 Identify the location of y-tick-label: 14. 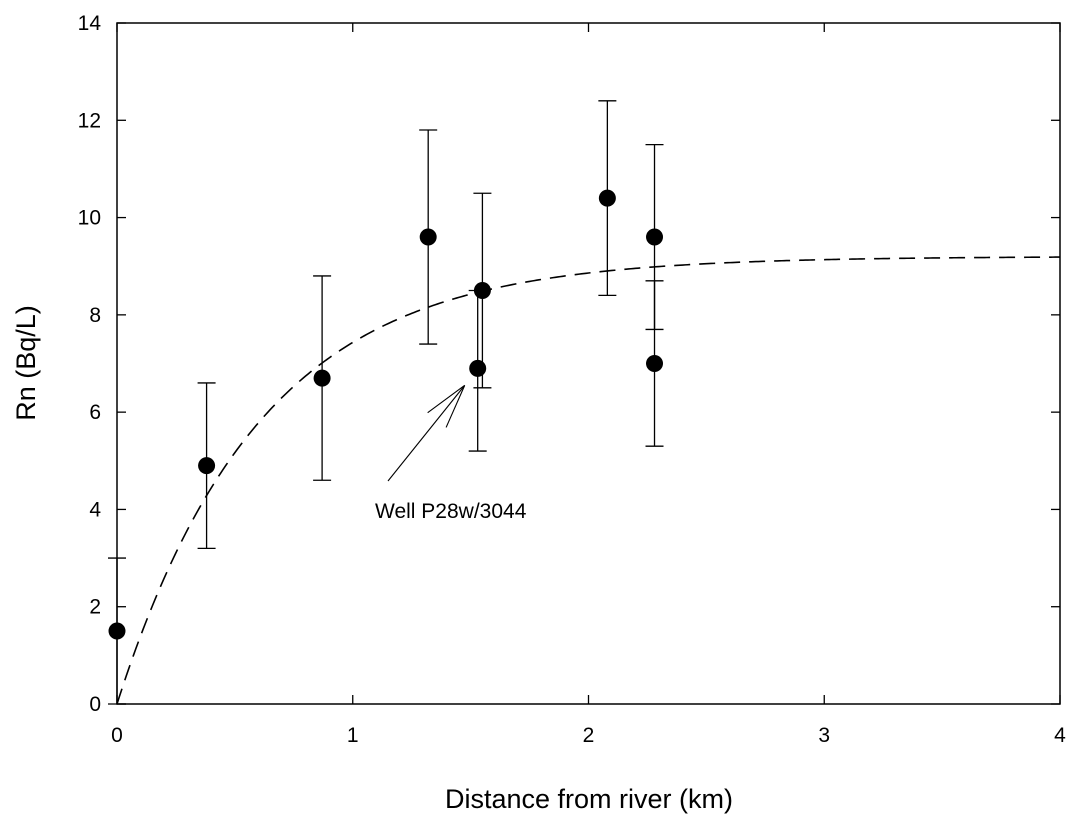
(90, 23).